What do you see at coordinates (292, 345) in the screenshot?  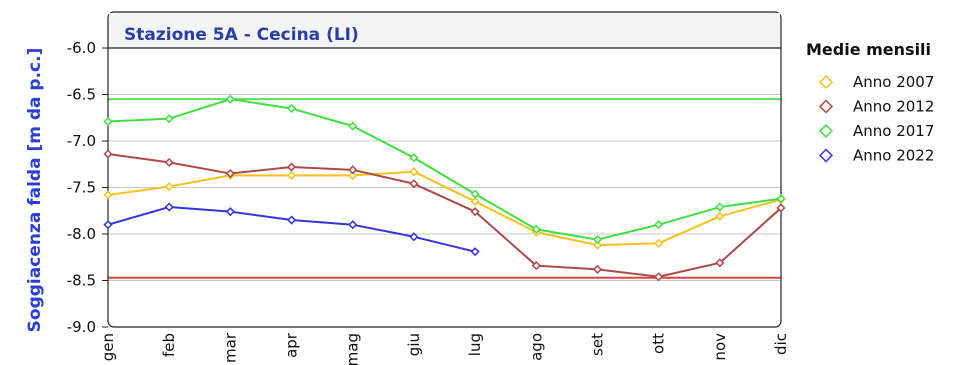 I see `x-tick-label: apr` at bounding box center [292, 345].